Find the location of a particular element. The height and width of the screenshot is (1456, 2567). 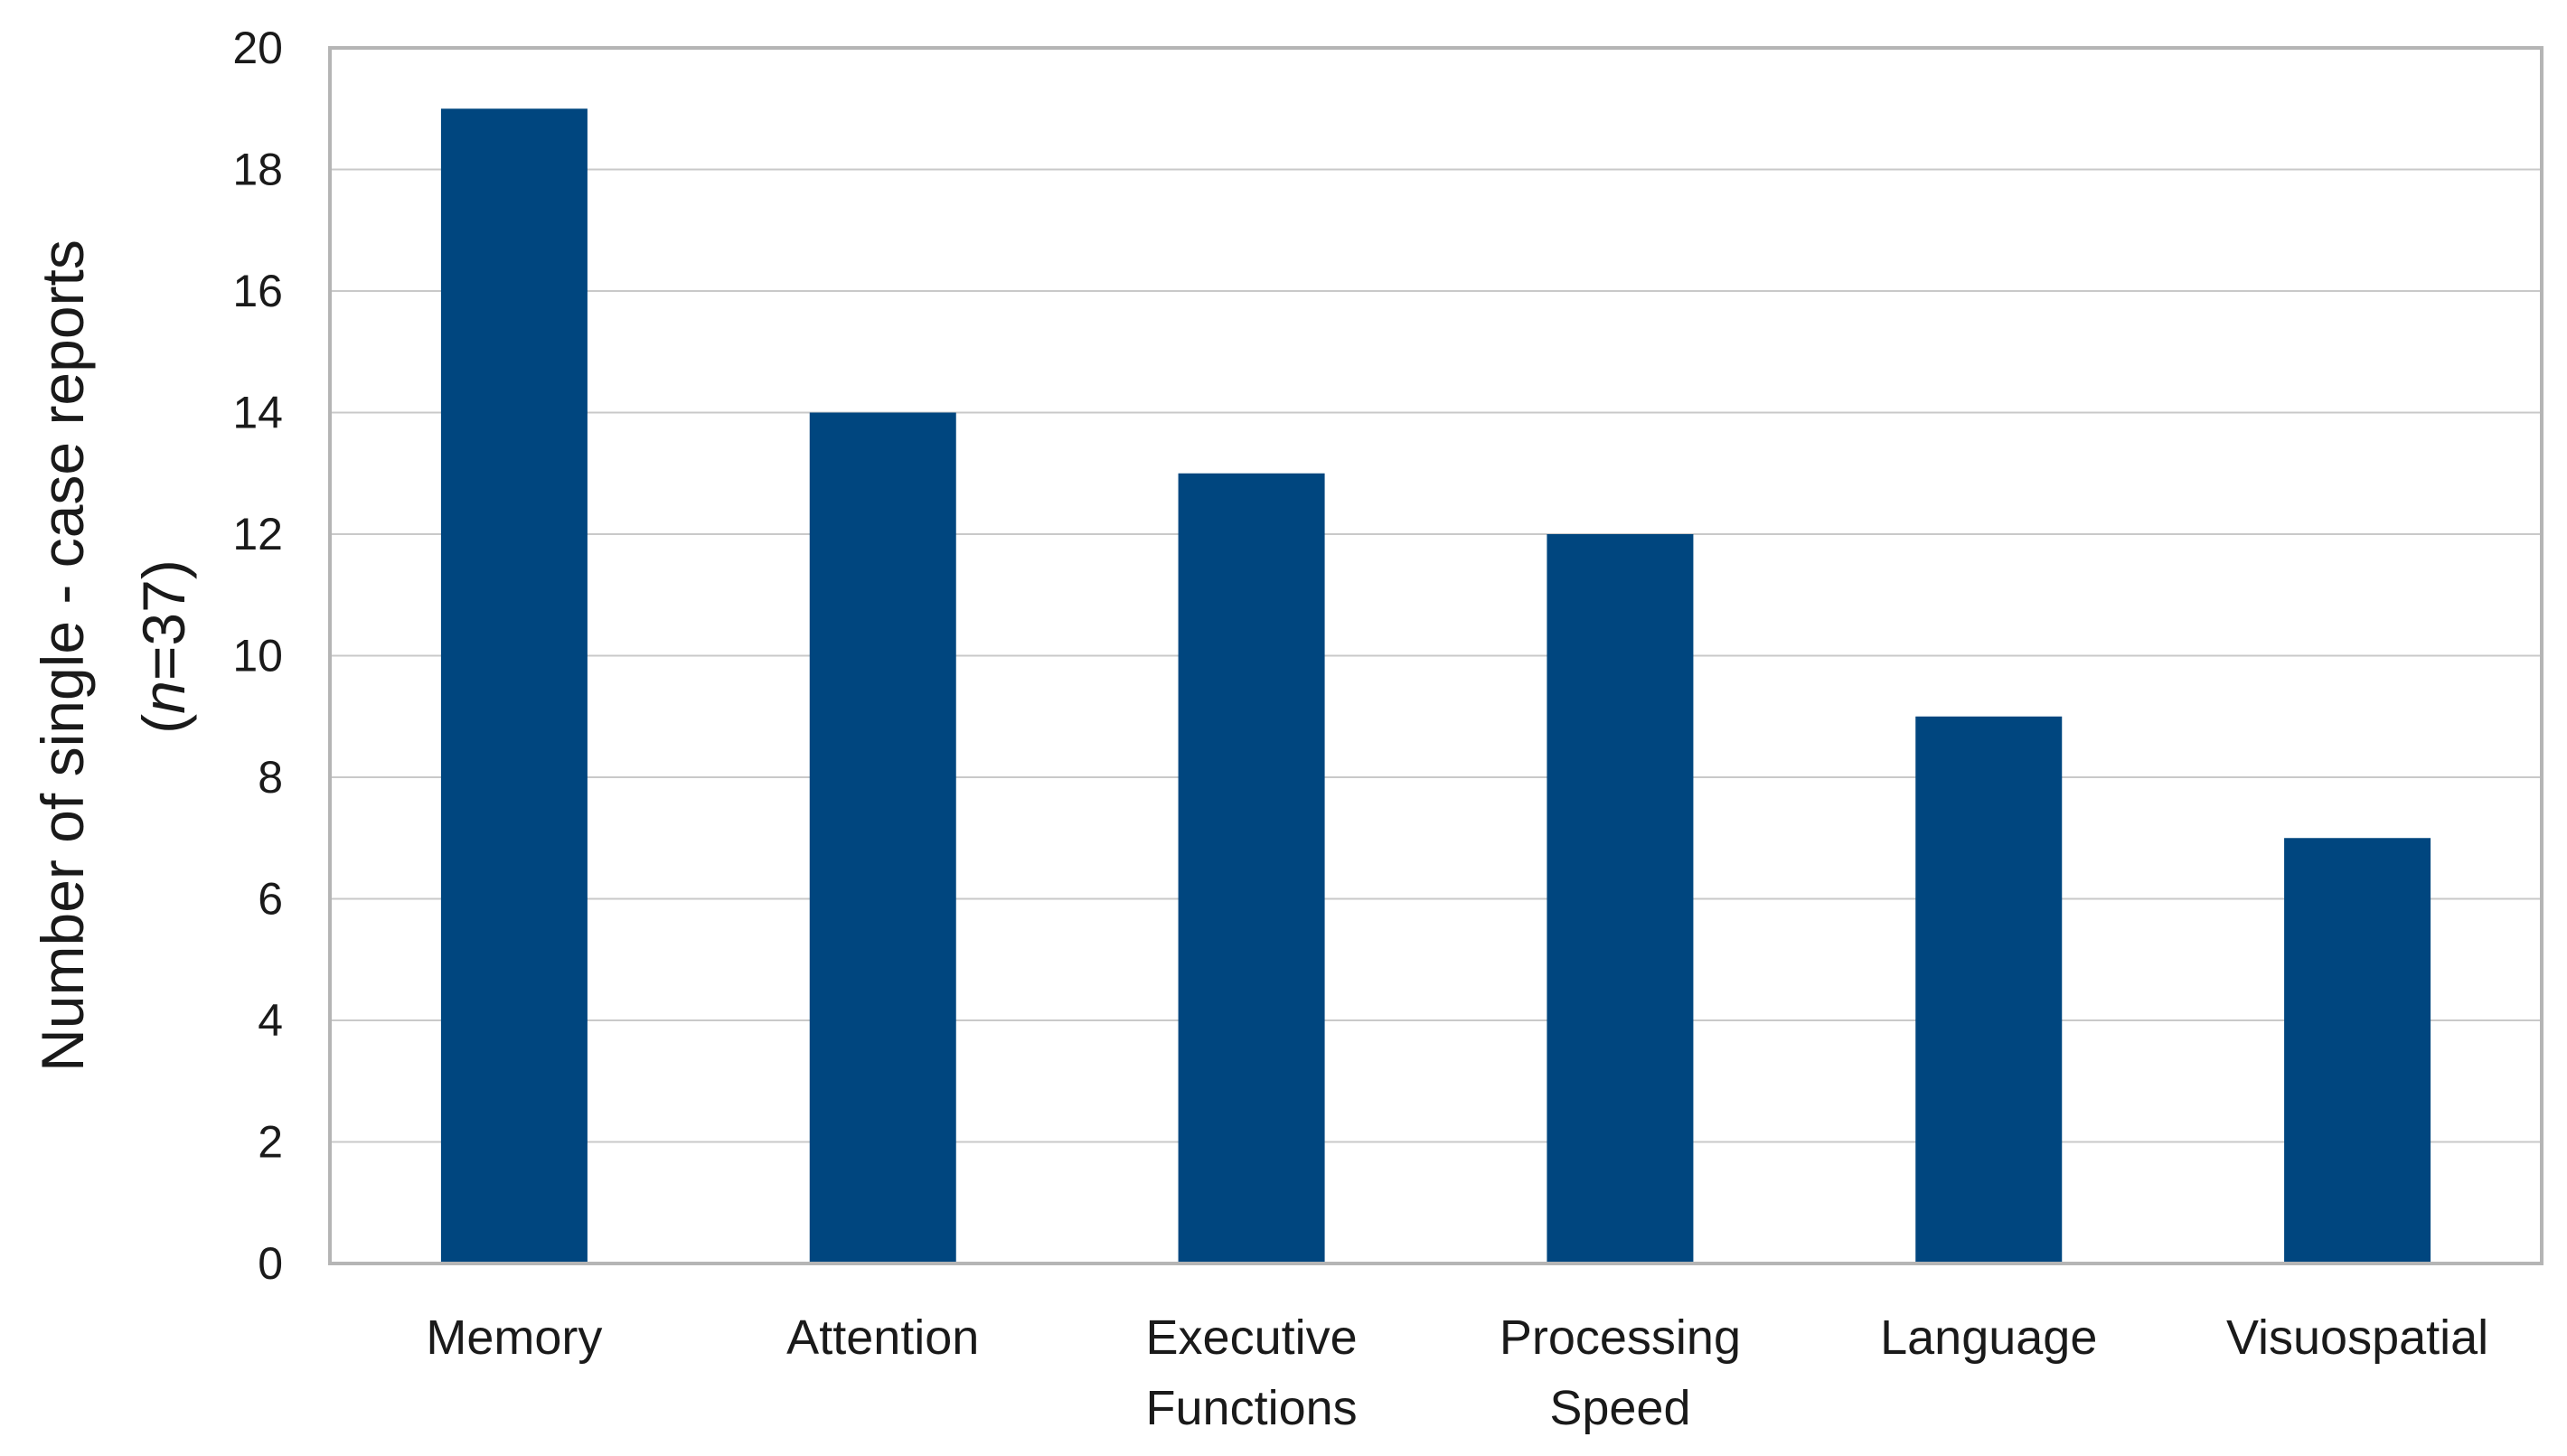

y-axis-label-rest: =37) is located at coordinates (163, 620).